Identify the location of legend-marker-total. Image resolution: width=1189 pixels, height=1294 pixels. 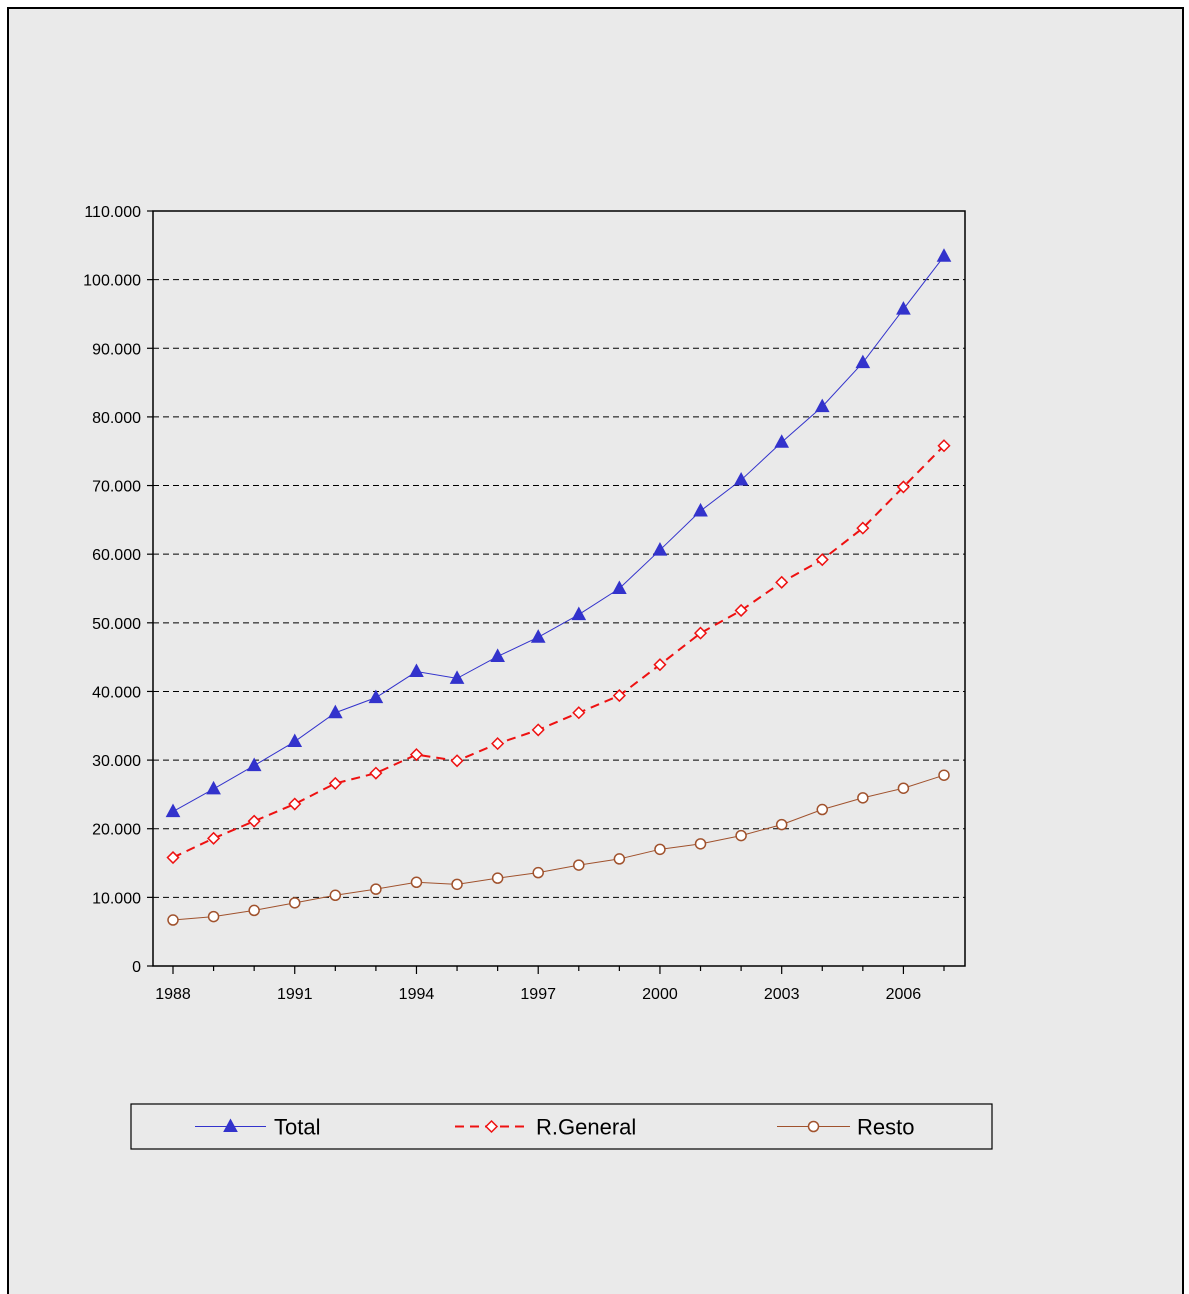
(230, 1125).